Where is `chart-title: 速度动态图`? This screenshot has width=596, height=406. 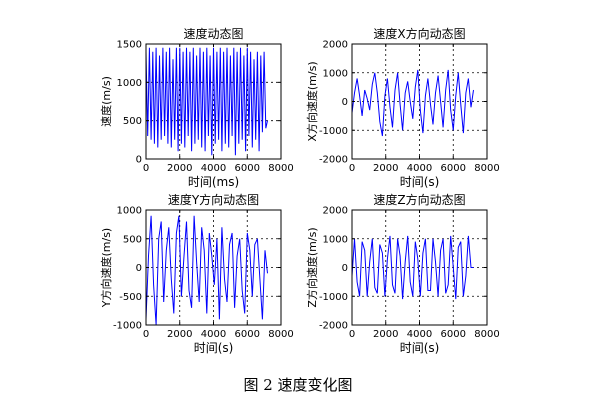 chart-title: 速度动态图 is located at coordinates (213, 33).